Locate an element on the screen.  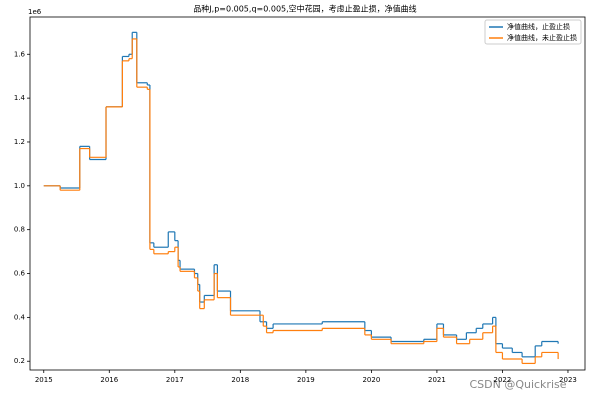
x-tick-label: 2015 is located at coordinates (44, 380).